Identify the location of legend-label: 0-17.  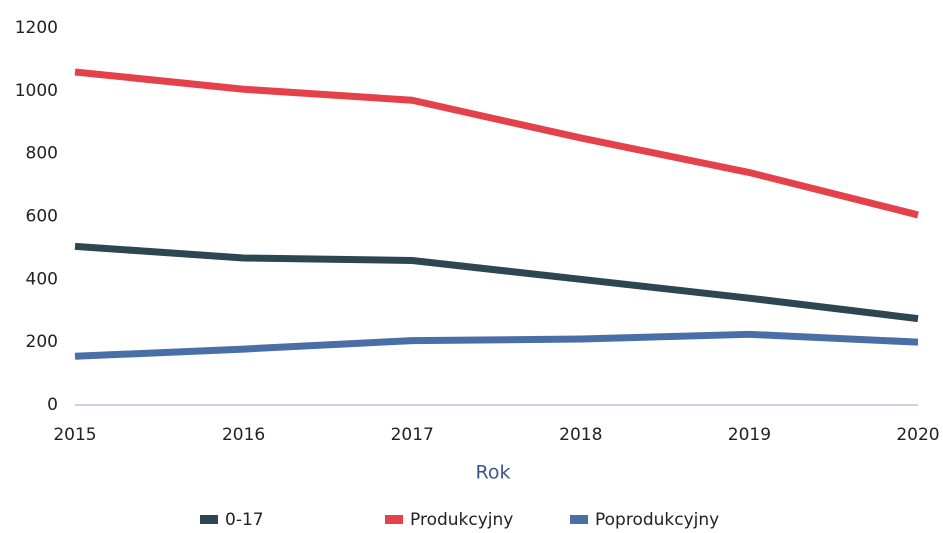
(244, 520).